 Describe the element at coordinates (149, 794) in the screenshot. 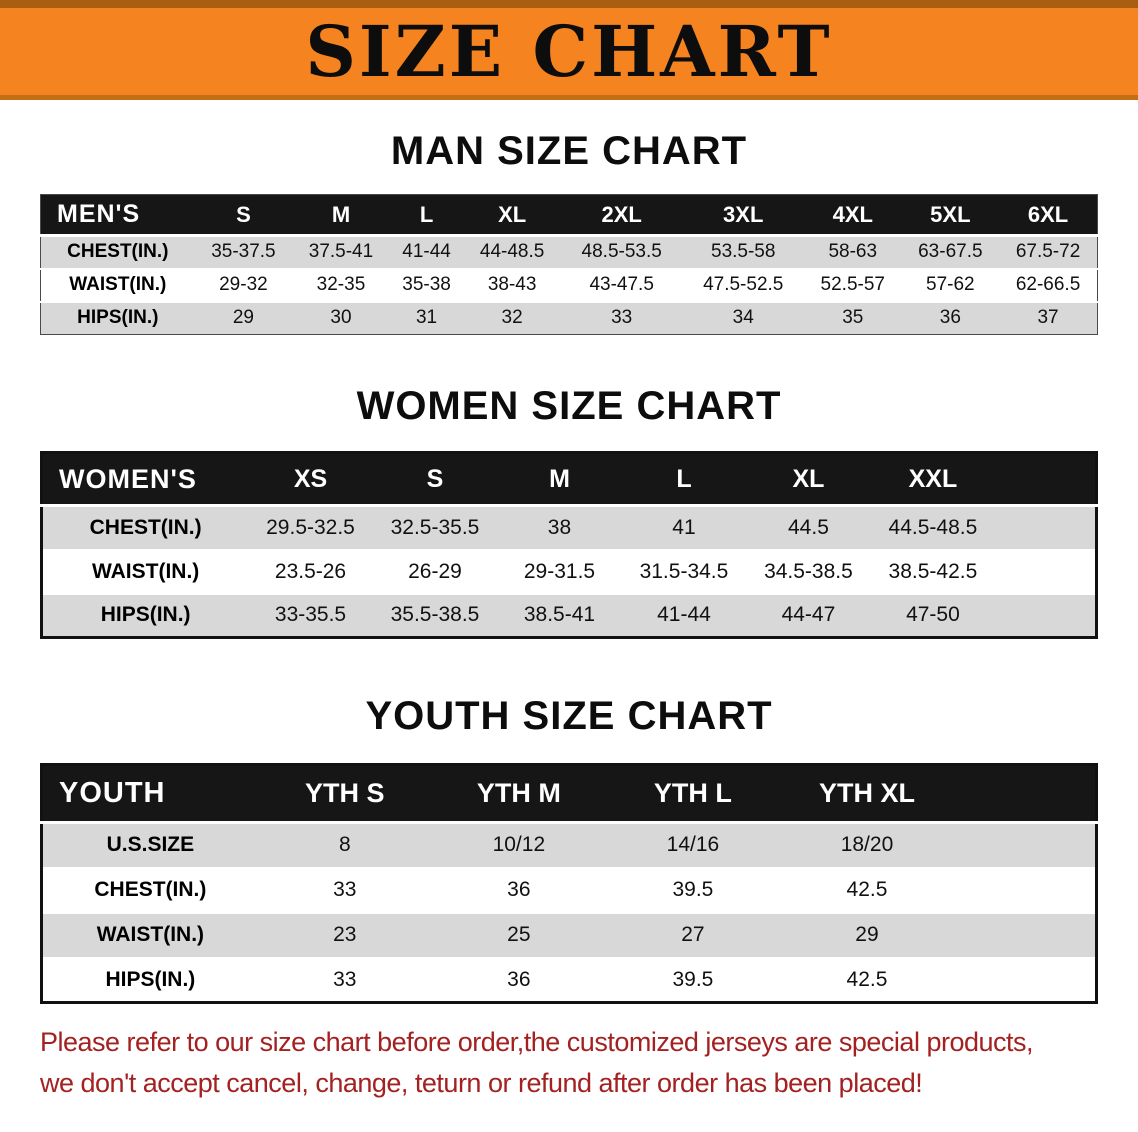

I see `table-title-cell: YOUTH` at that location.